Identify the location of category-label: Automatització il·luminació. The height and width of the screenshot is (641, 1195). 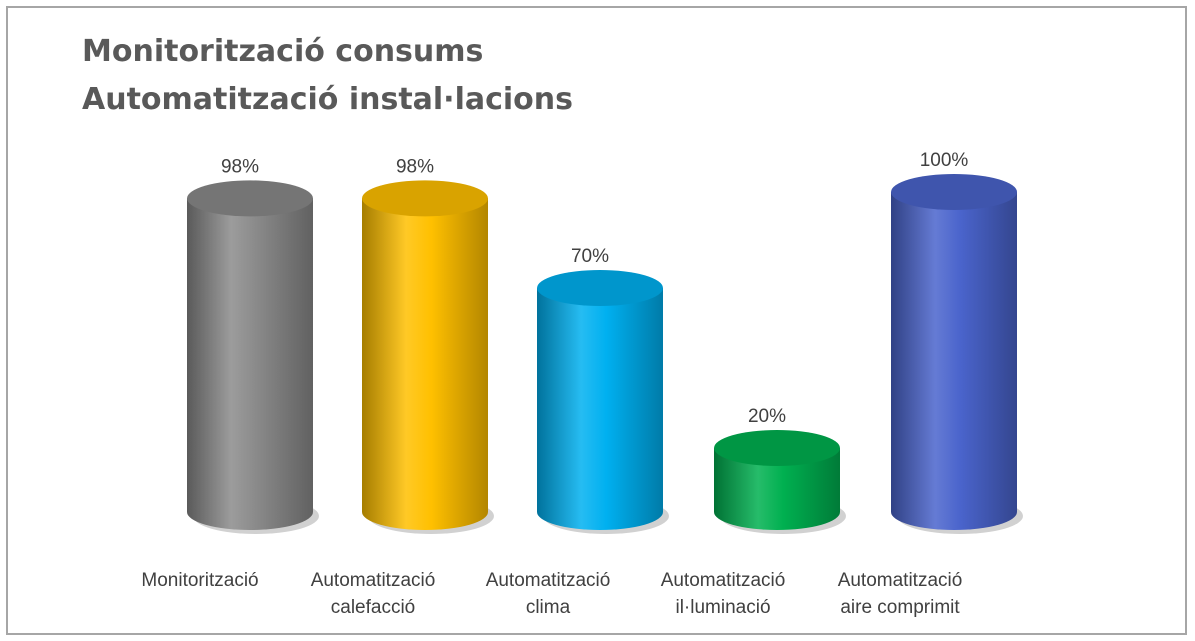
(723, 594).